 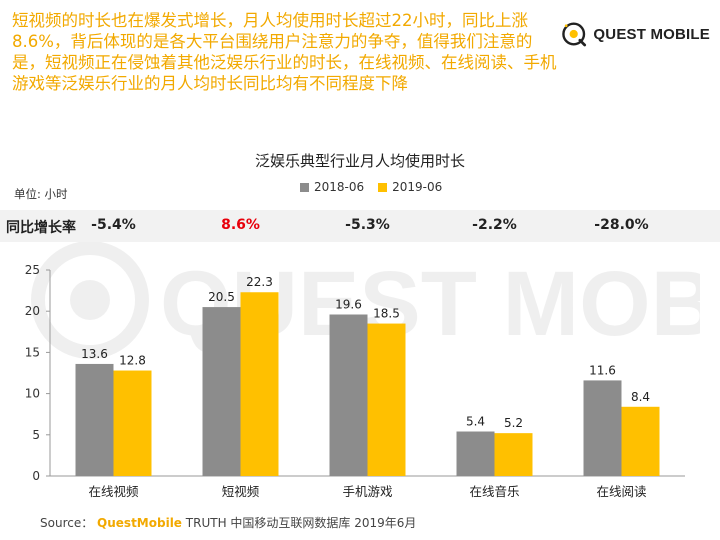 What do you see at coordinates (417, 187) in the screenshot?
I see `legend-label-2019: 2019-06` at bounding box center [417, 187].